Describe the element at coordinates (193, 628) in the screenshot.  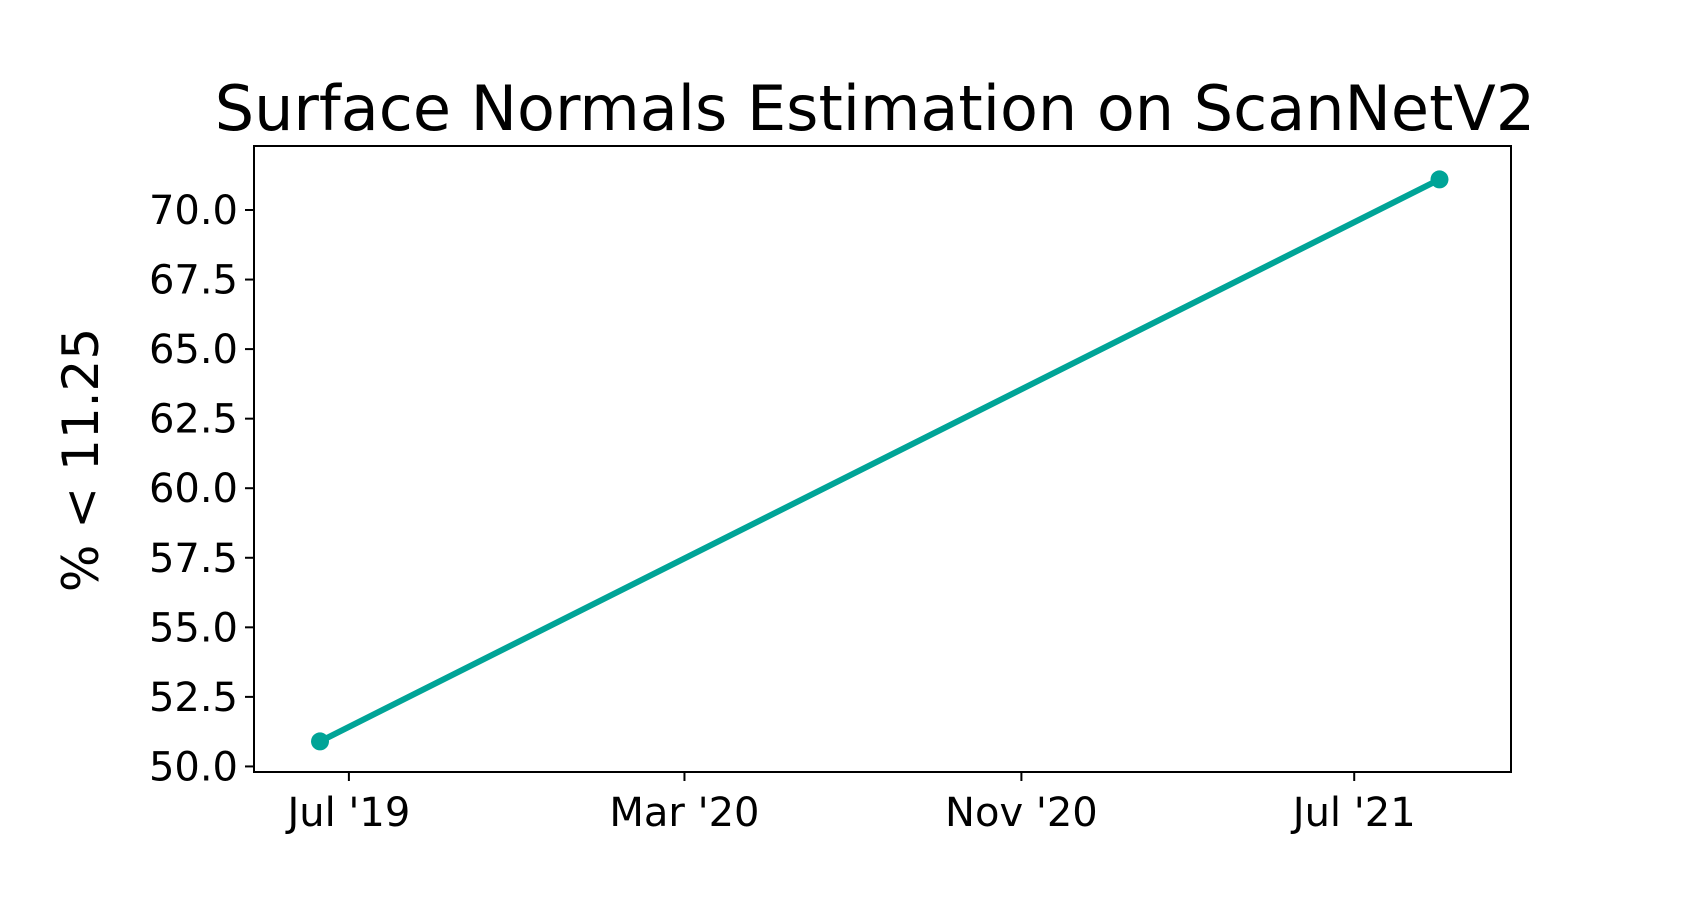
I see `y-tick-label: 55.0` at that location.